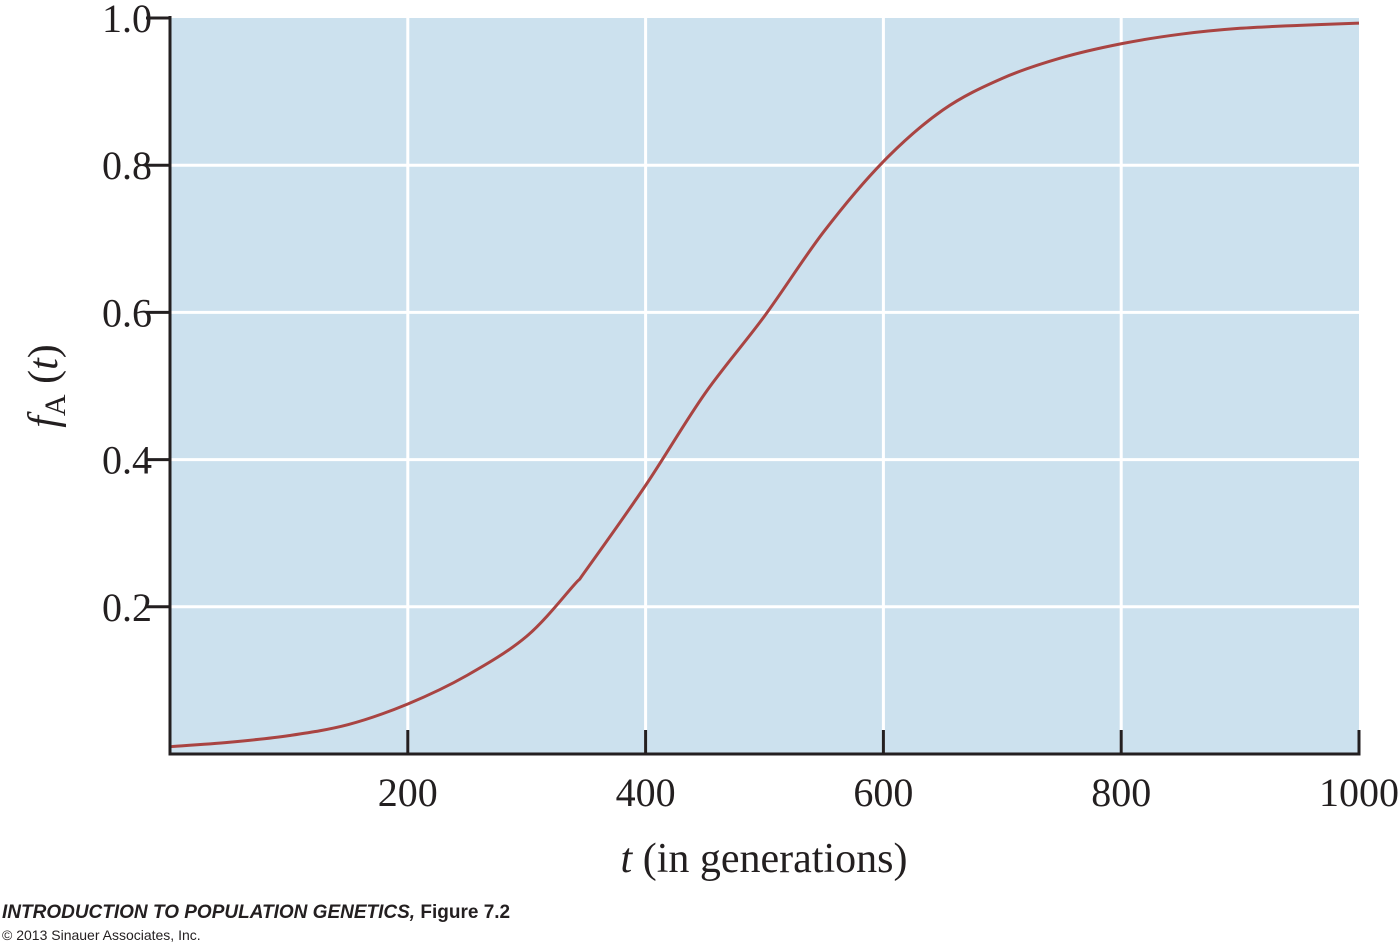  What do you see at coordinates (44, 351) in the screenshot?
I see `y-axis-title-close: )` at bounding box center [44, 351].